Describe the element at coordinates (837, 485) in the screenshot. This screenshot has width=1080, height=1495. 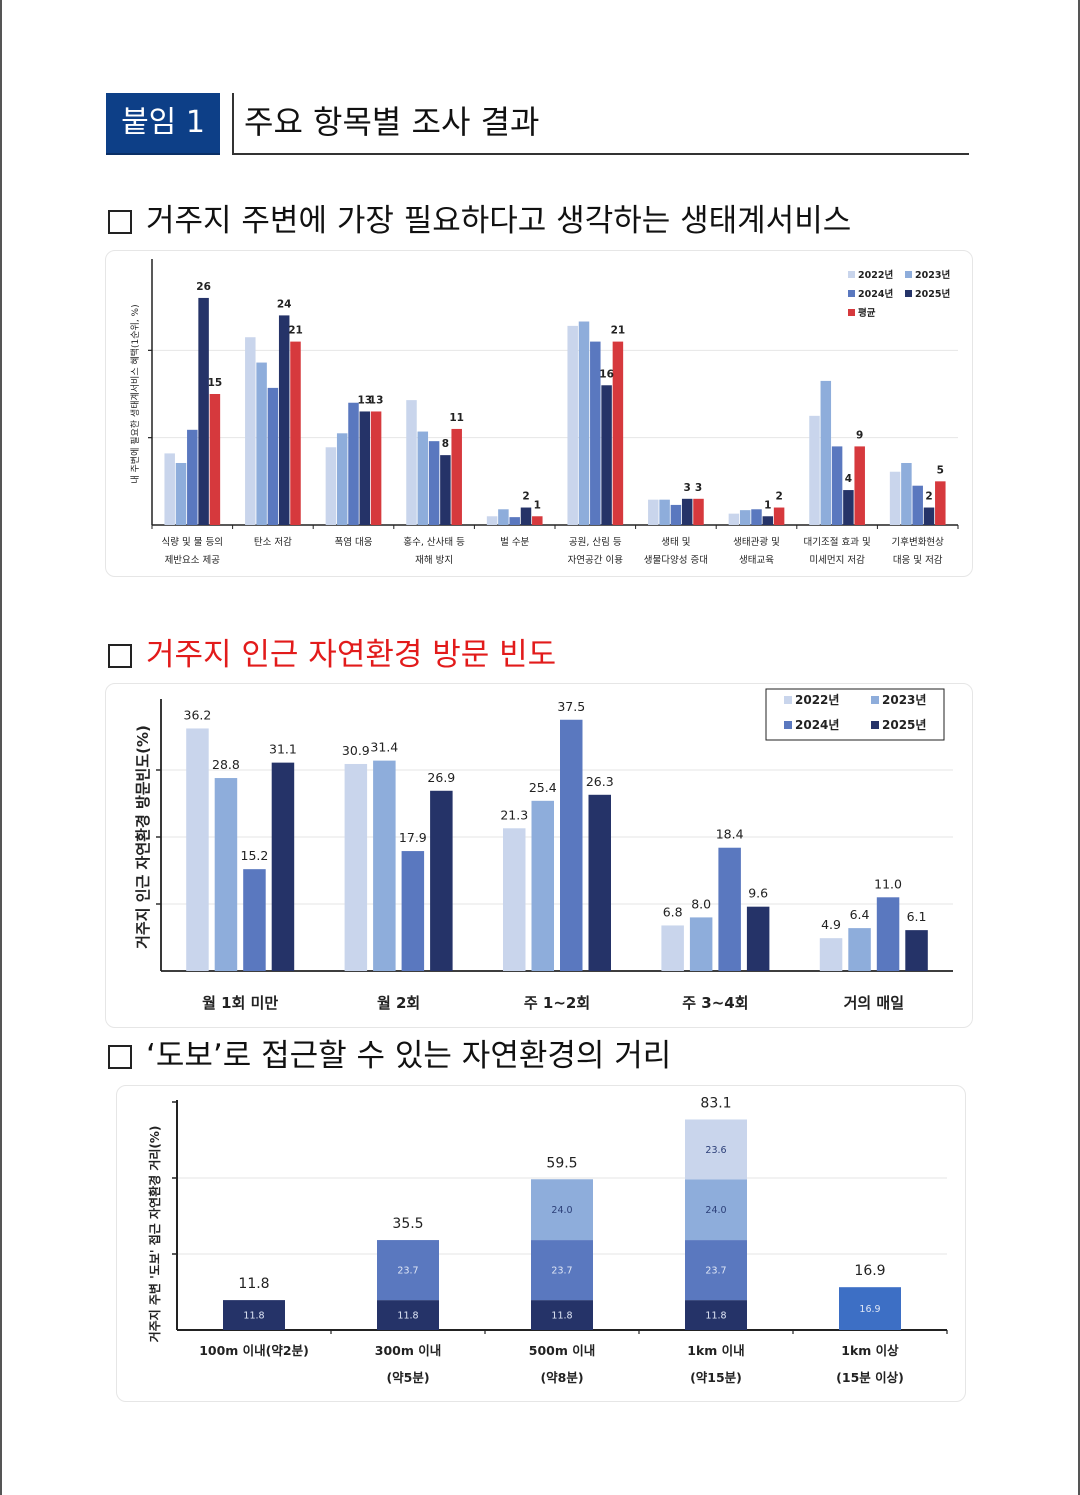
I see `bar-2024년-8` at that location.